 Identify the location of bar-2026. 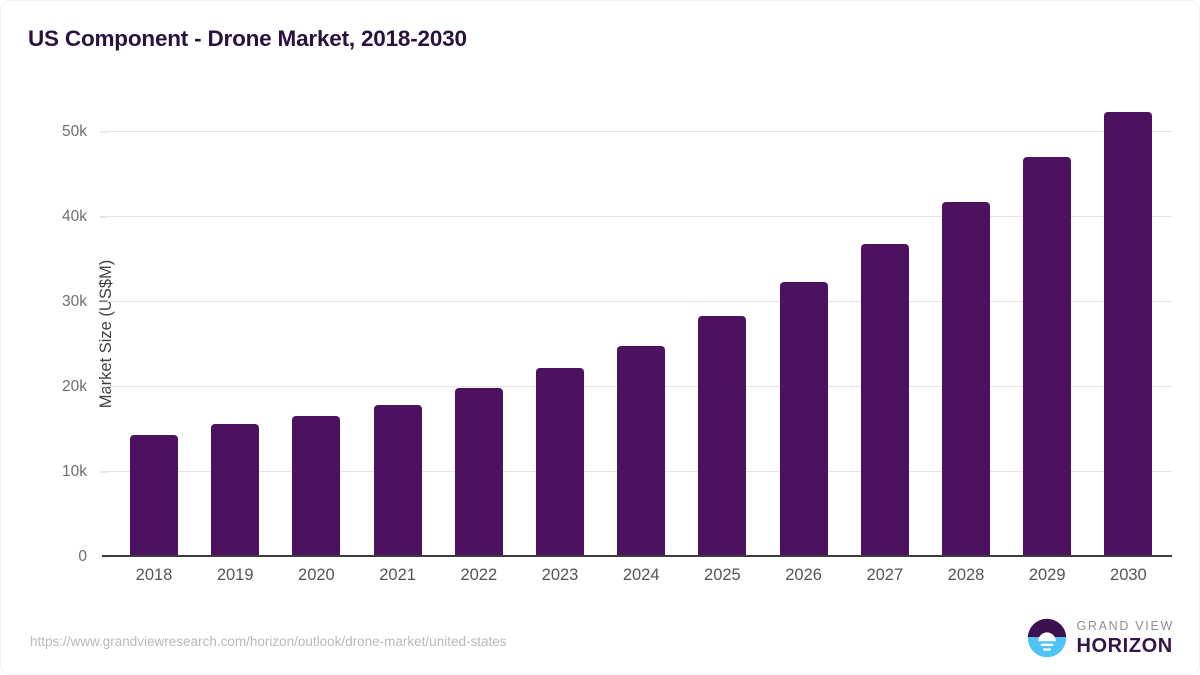
(803, 419).